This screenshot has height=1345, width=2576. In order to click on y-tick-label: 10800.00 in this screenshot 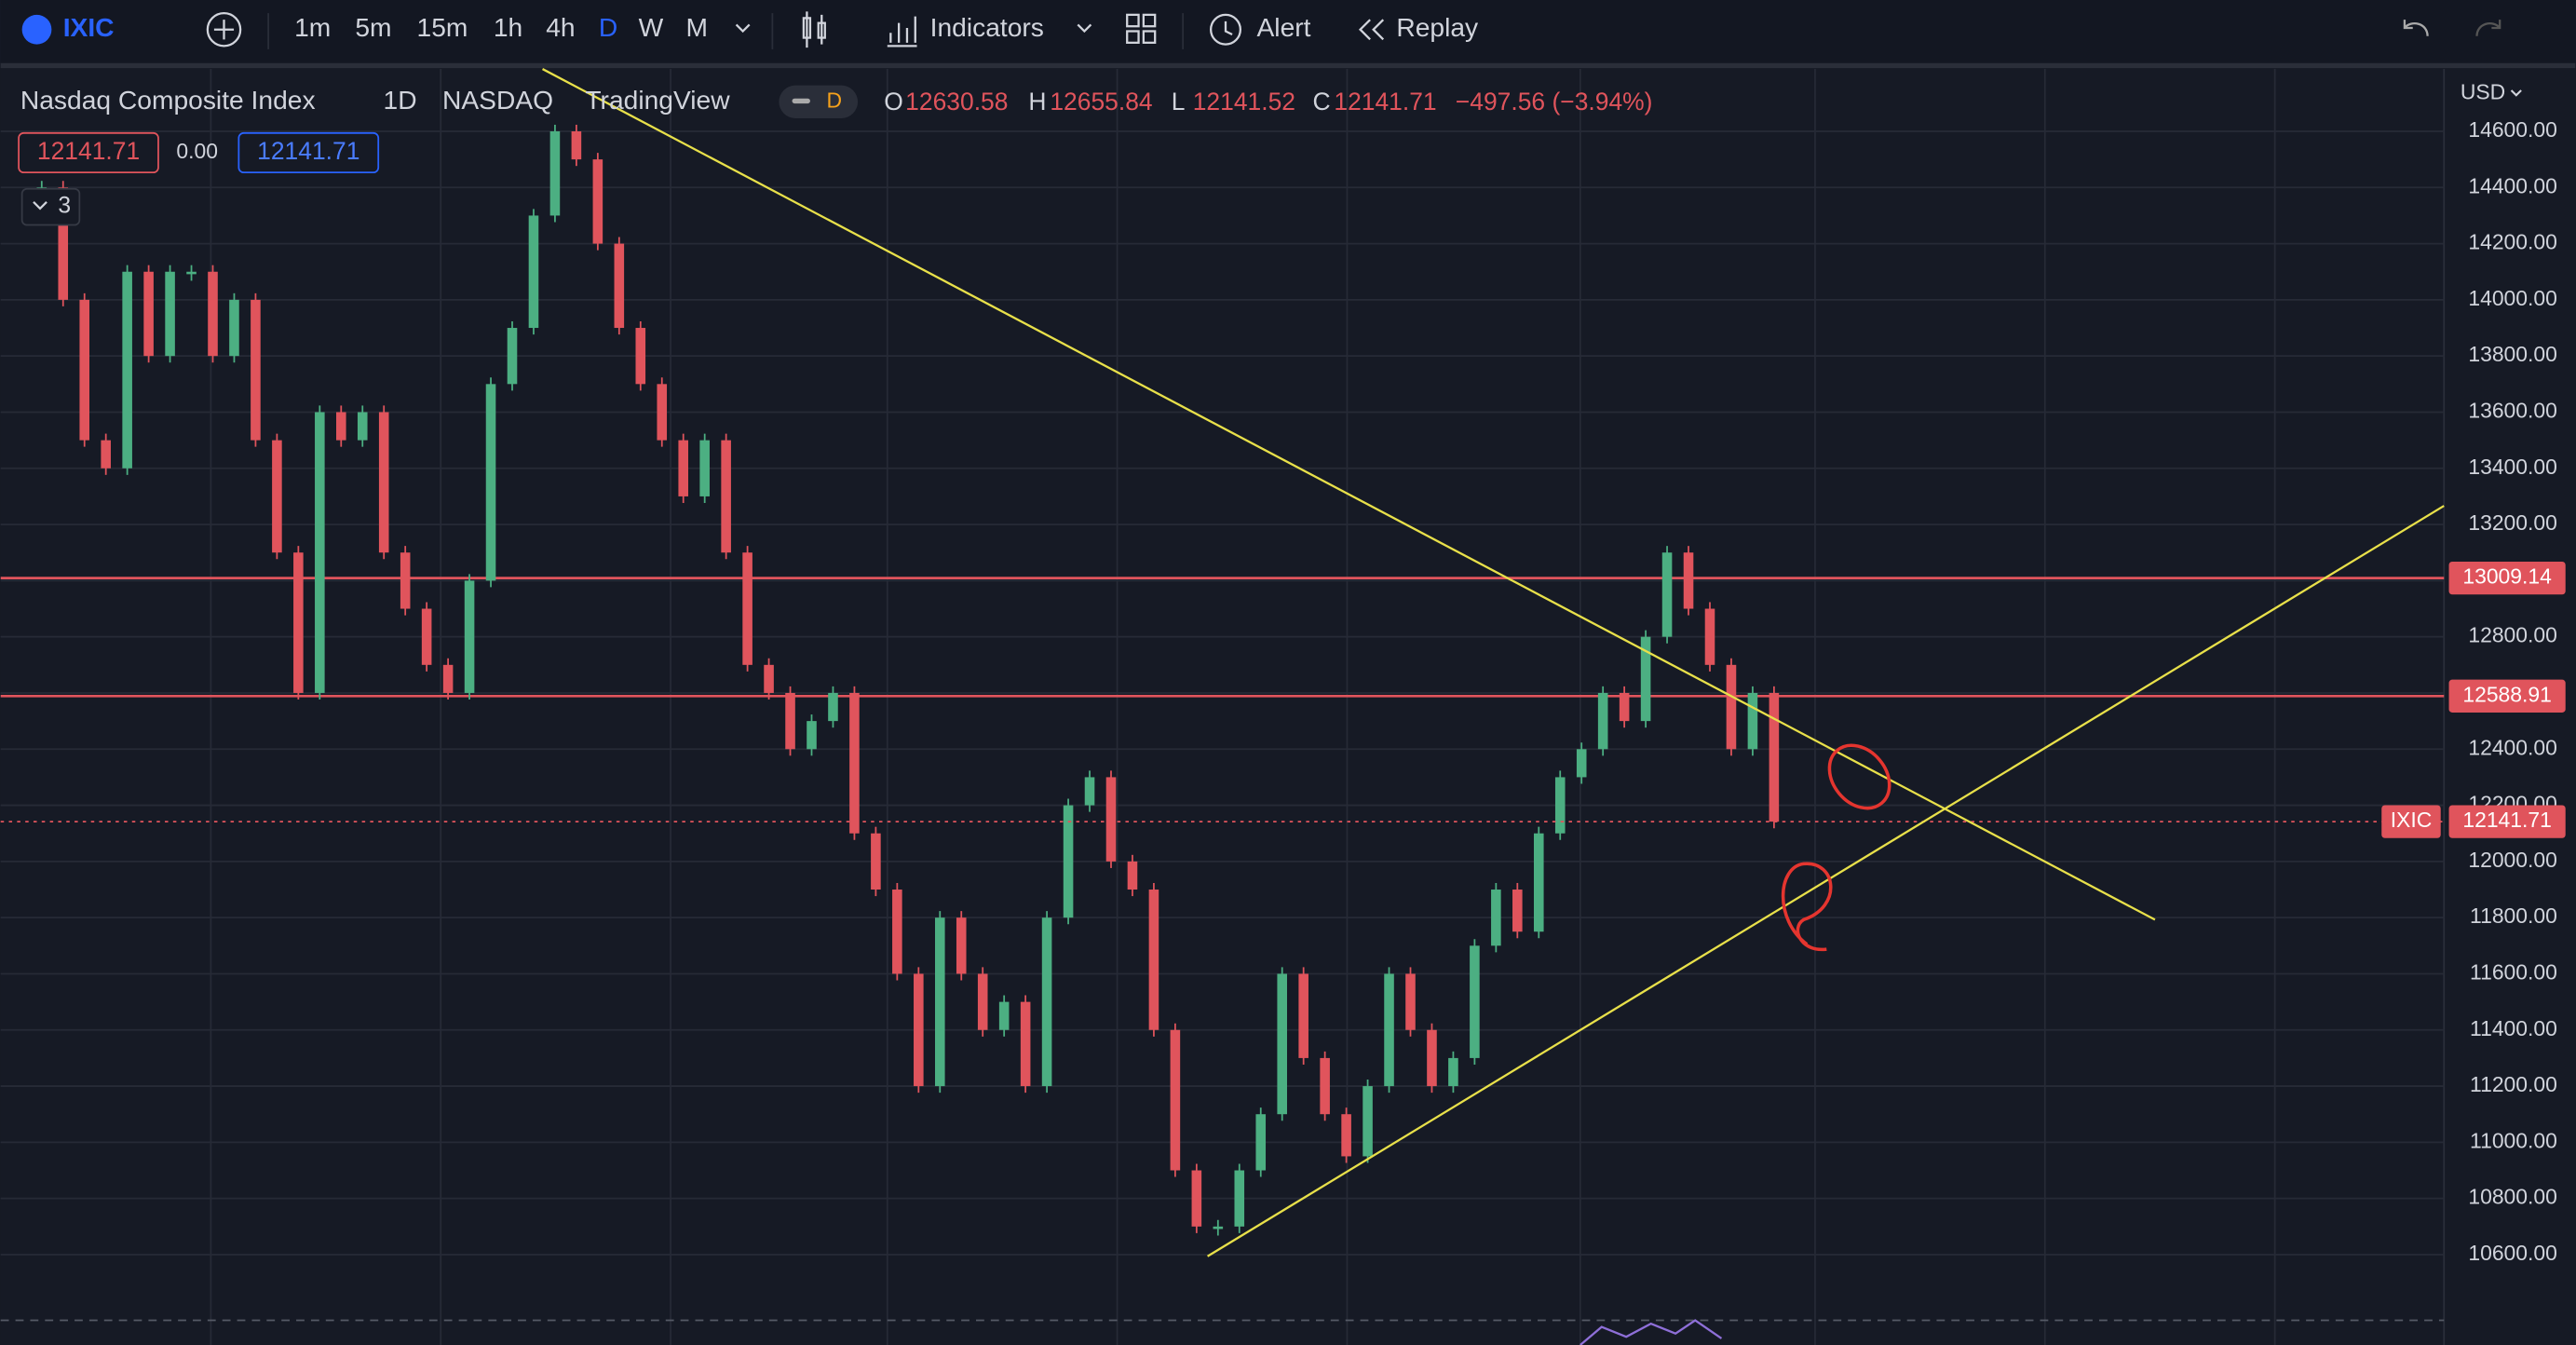, I will do `click(2512, 1197)`.